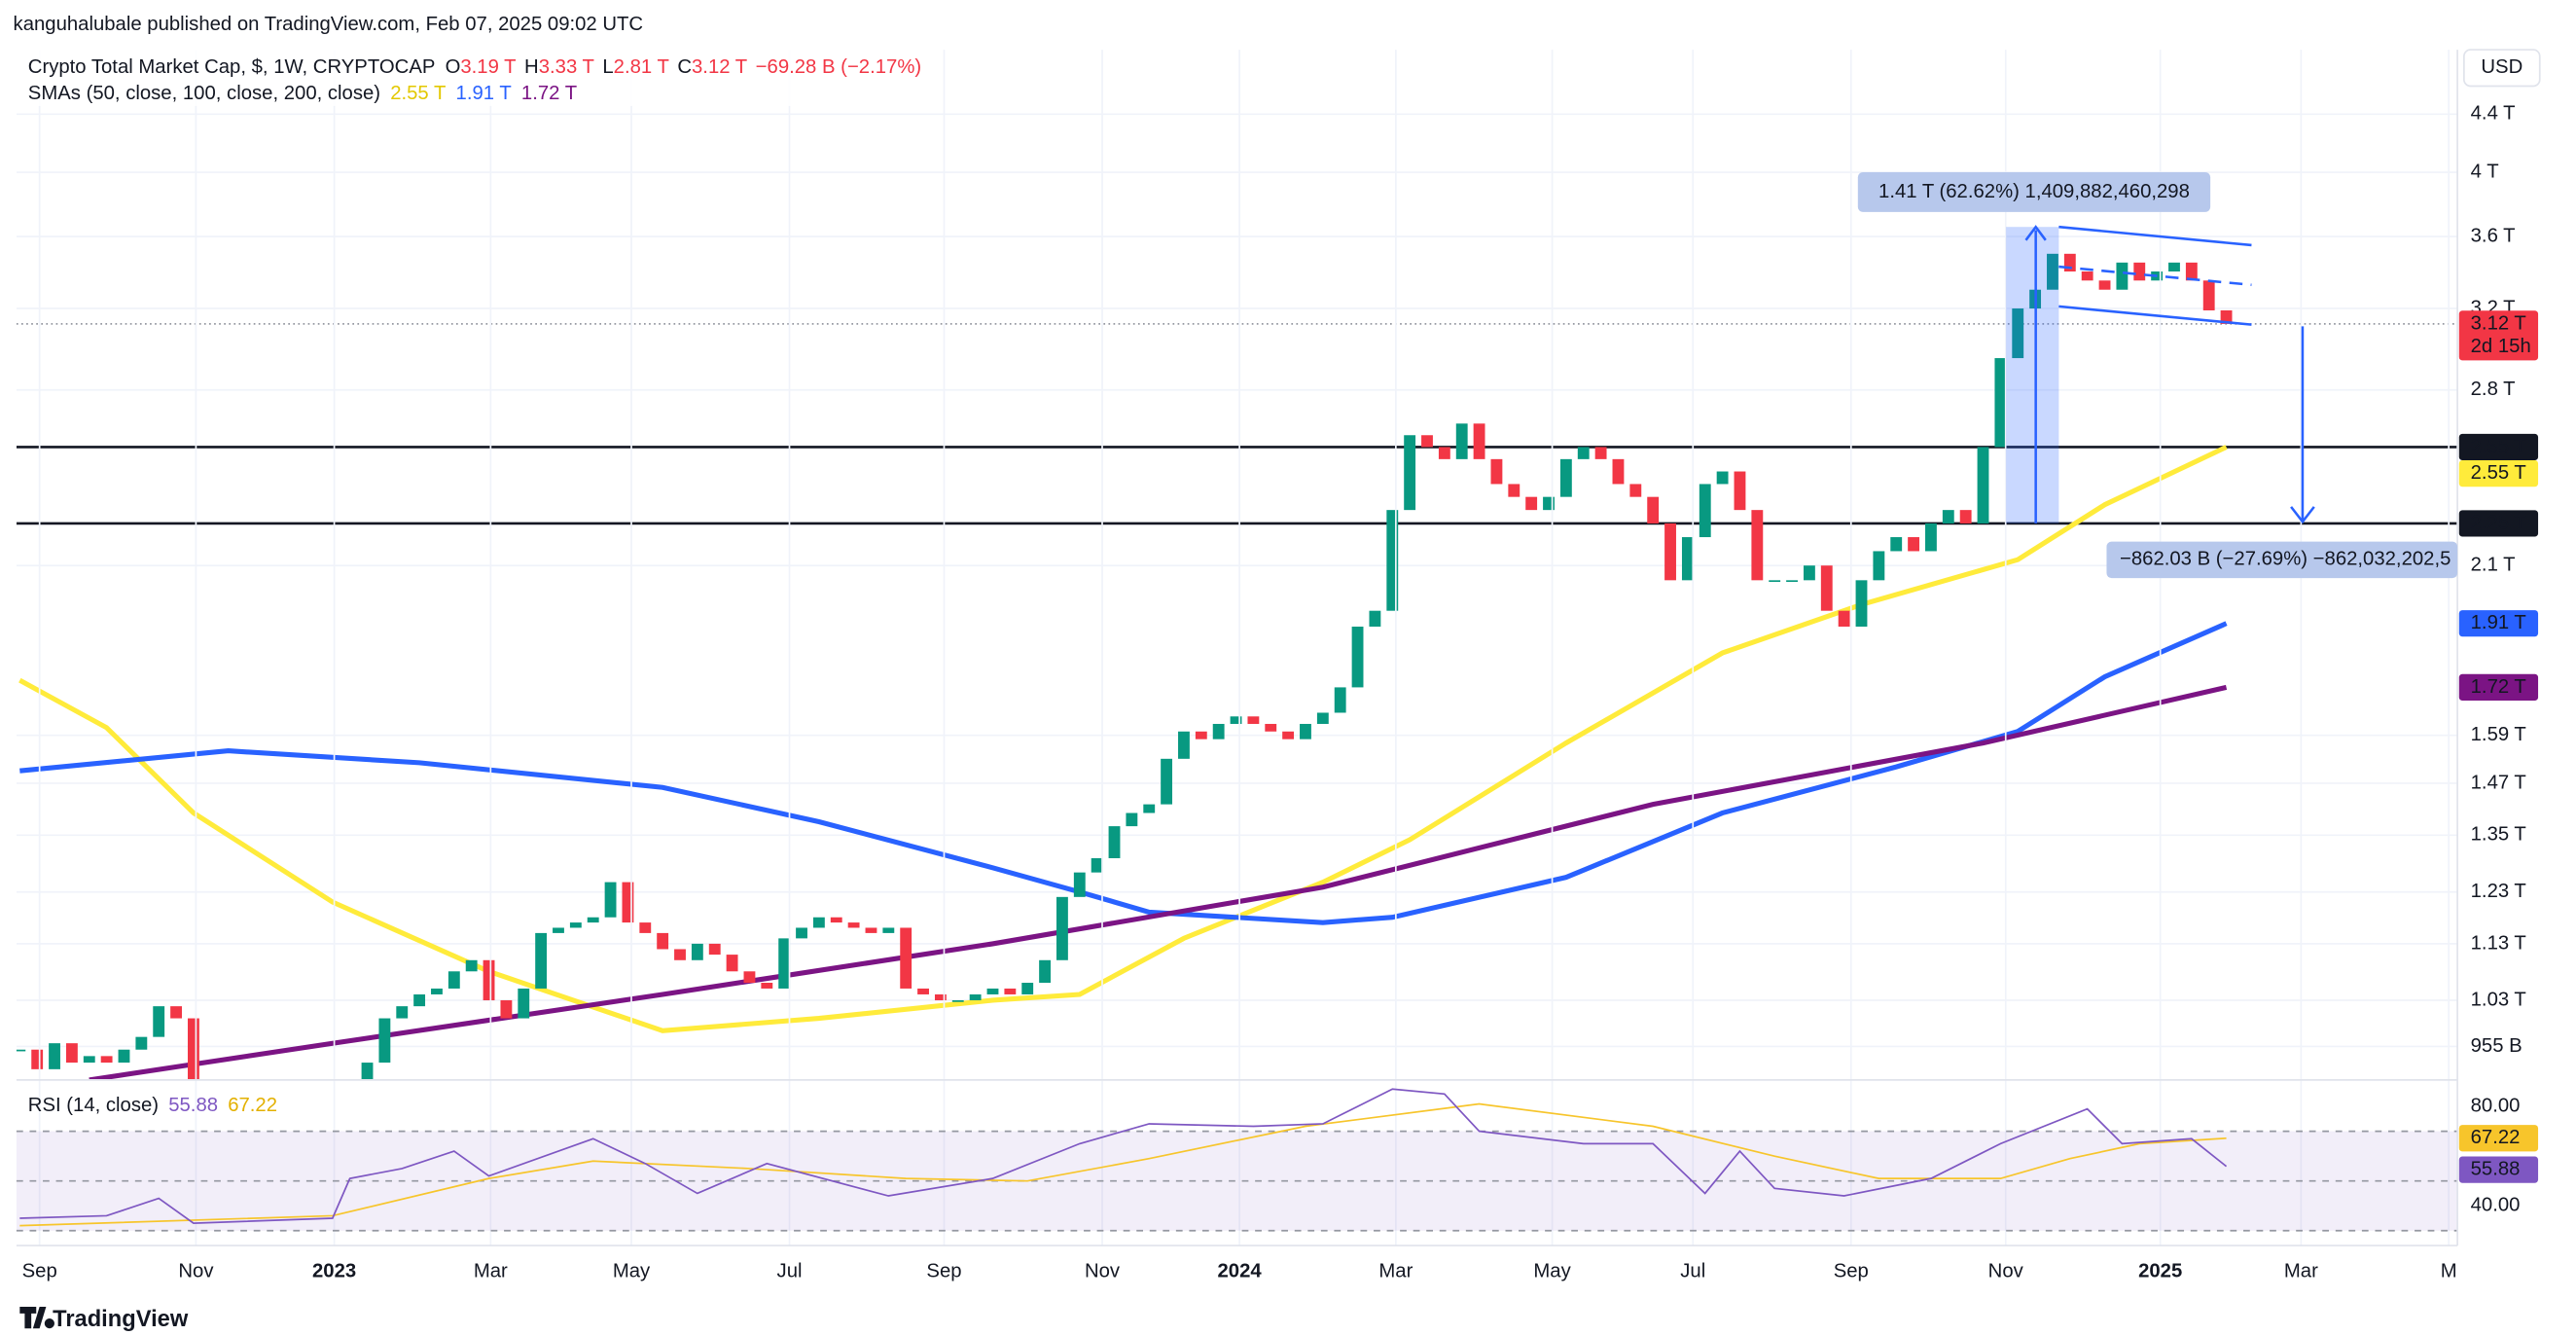 This screenshot has height=1335, width=2576. What do you see at coordinates (1692, 1271) in the screenshot?
I see `x-tick-label: Jul` at bounding box center [1692, 1271].